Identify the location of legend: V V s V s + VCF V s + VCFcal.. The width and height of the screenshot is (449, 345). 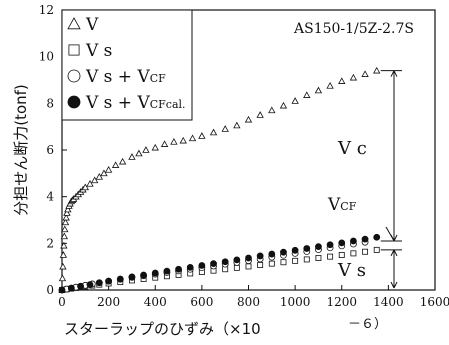
(127, 65).